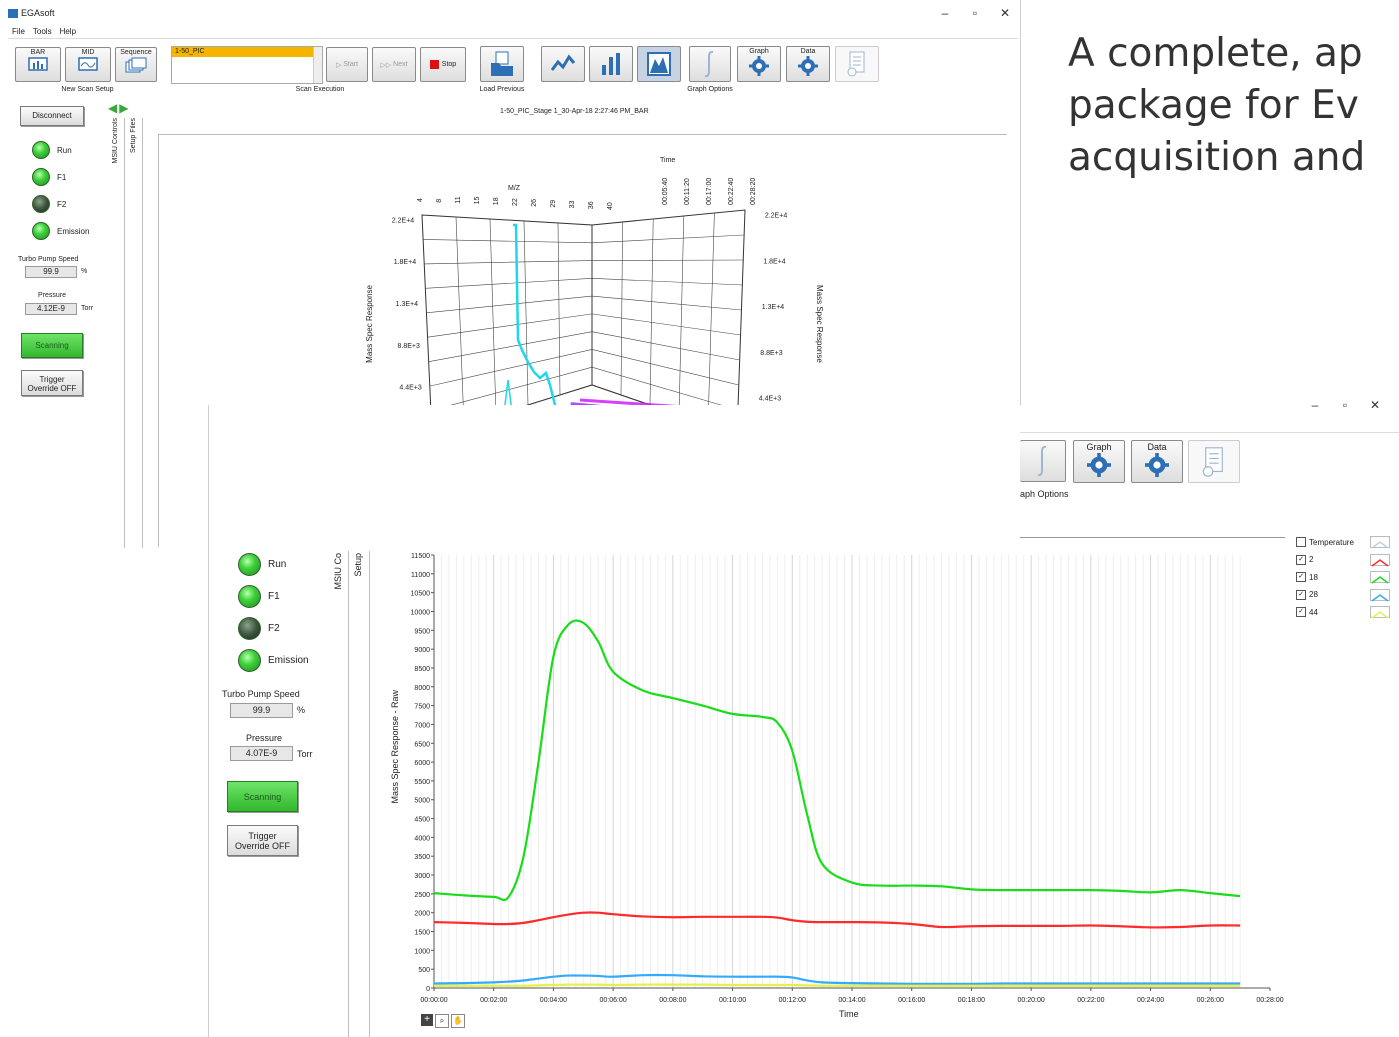 Image resolution: width=1399 pixels, height=1037 pixels. I want to click on y-tick-label-right: 1.8E+4, so click(774, 261).